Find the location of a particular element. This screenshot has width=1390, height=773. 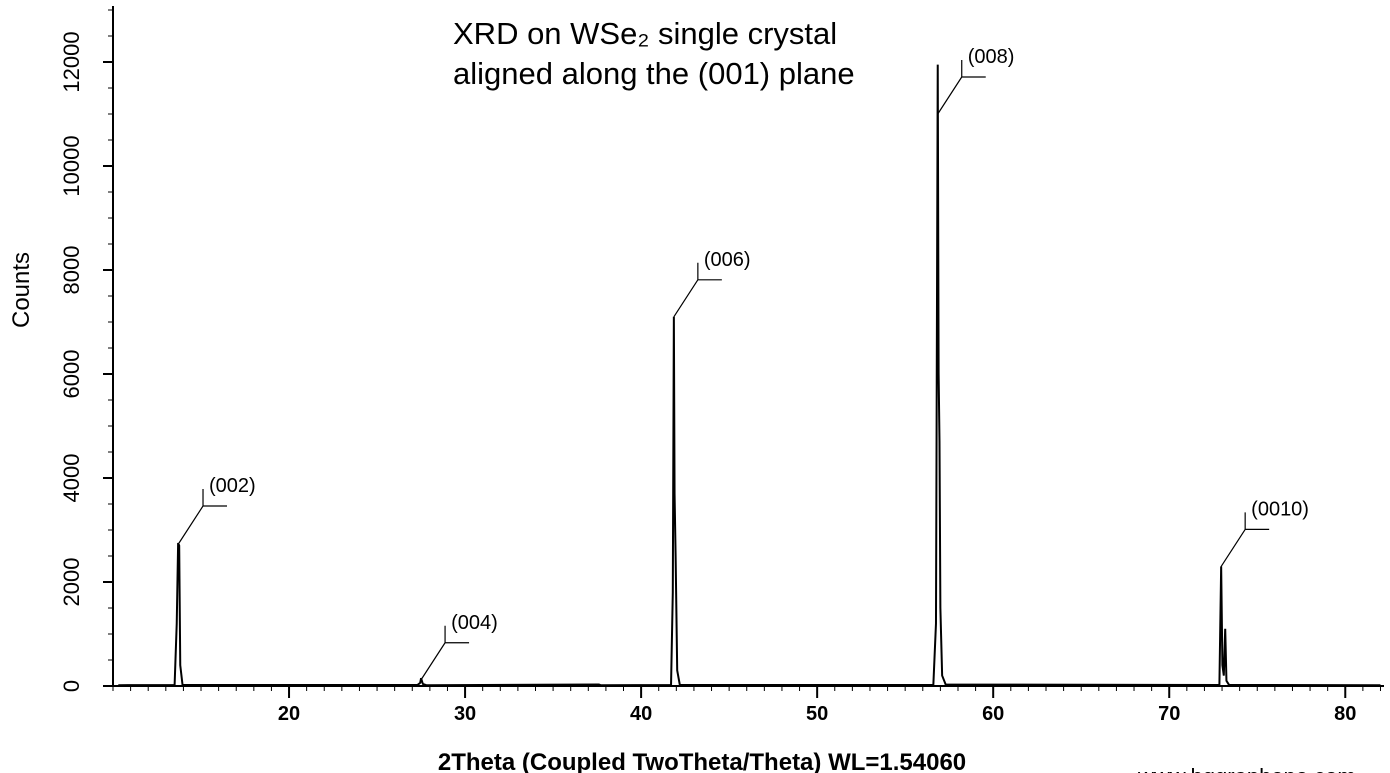

annotation-label: (006) is located at coordinates (727, 260).